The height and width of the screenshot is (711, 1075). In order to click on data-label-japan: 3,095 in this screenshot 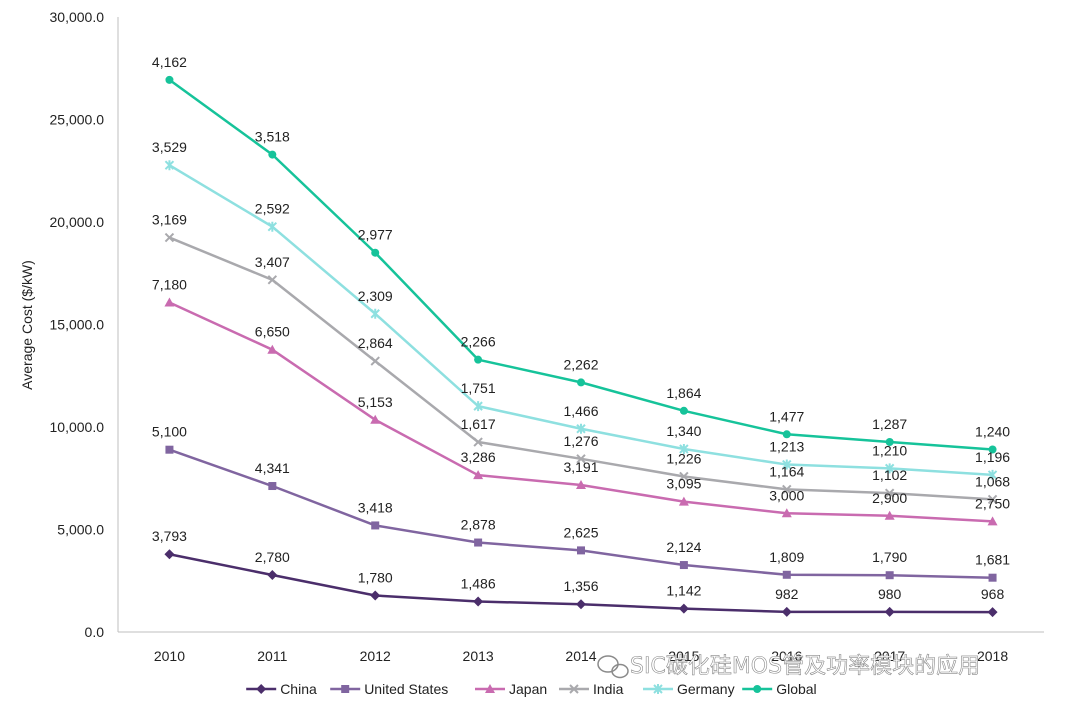, I will do `click(683, 484)`.